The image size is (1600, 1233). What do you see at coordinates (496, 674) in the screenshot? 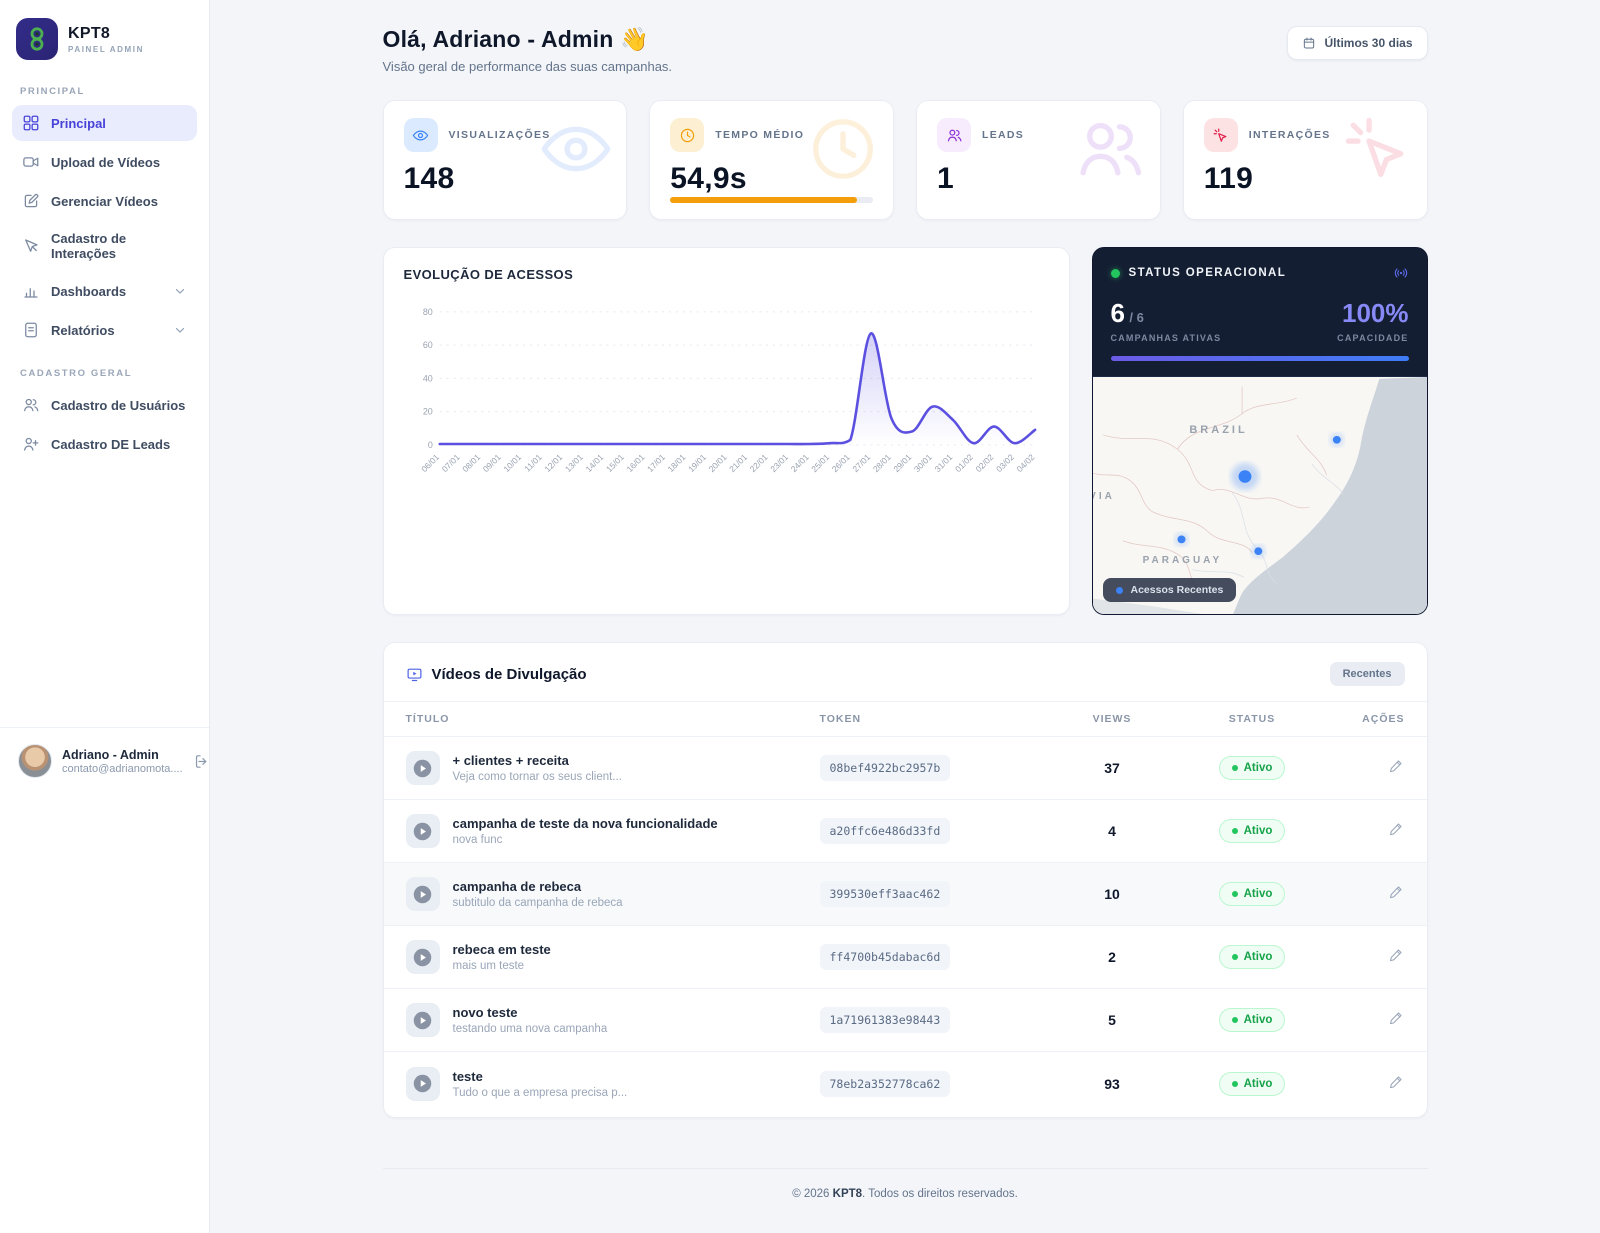
I see `videos-title: Vídeos de Divulgação` at bounding box center [496, 674].